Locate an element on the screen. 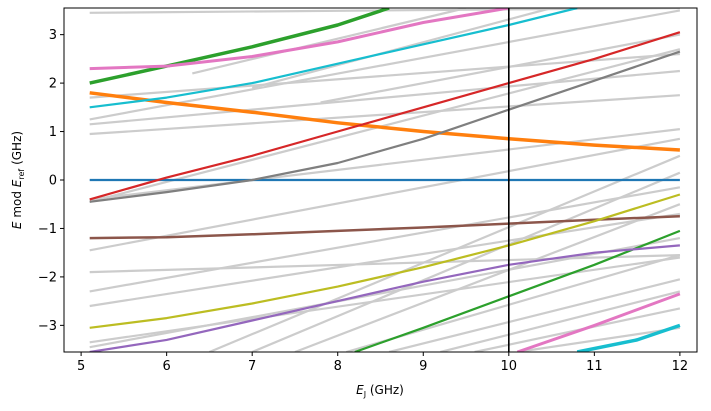 This screenshot has height=411, width=711. y-axis-label: E mod Eref (GHz) is located at coordinates (18, 180).